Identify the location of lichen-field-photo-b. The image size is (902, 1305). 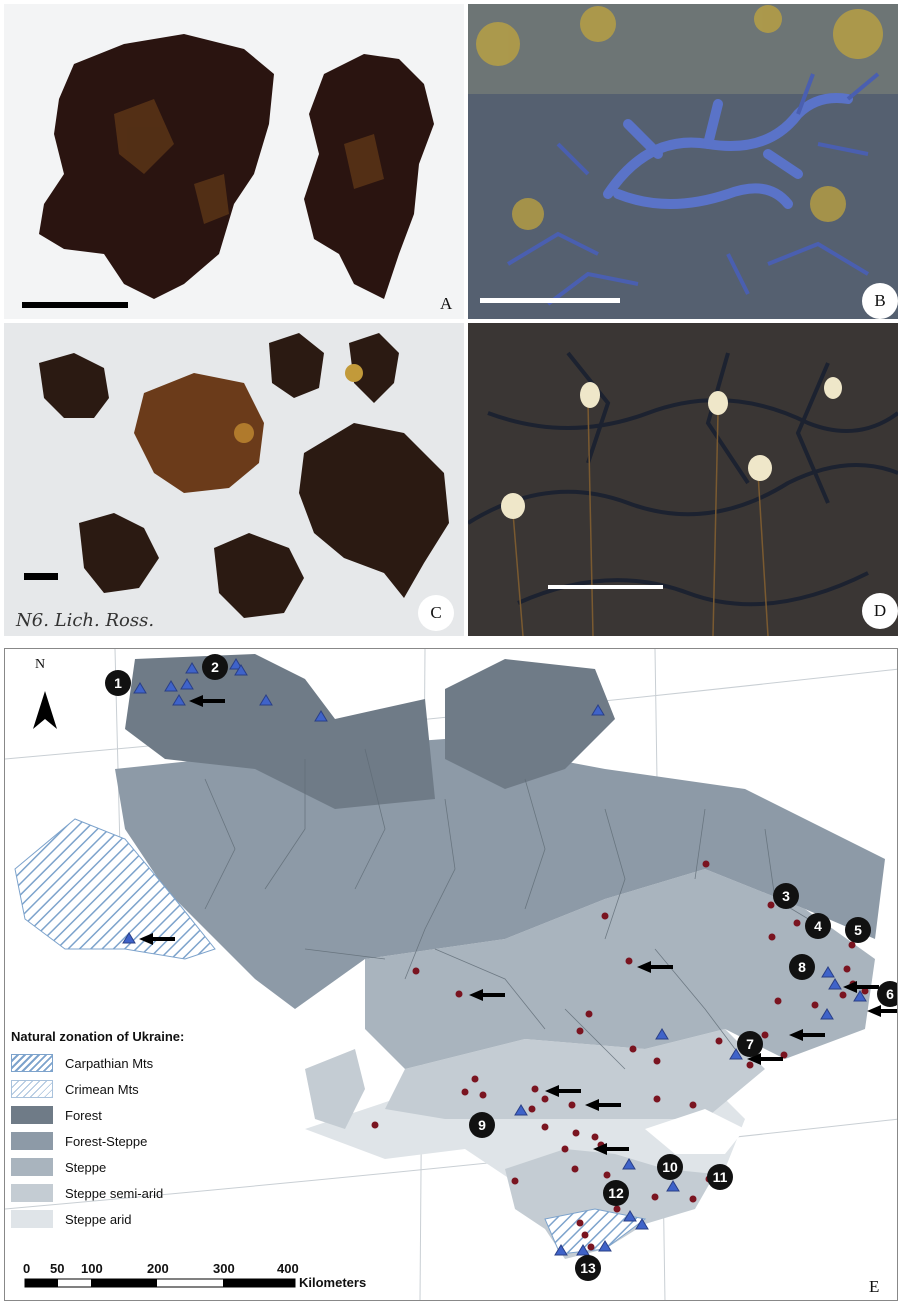
(683, 161).